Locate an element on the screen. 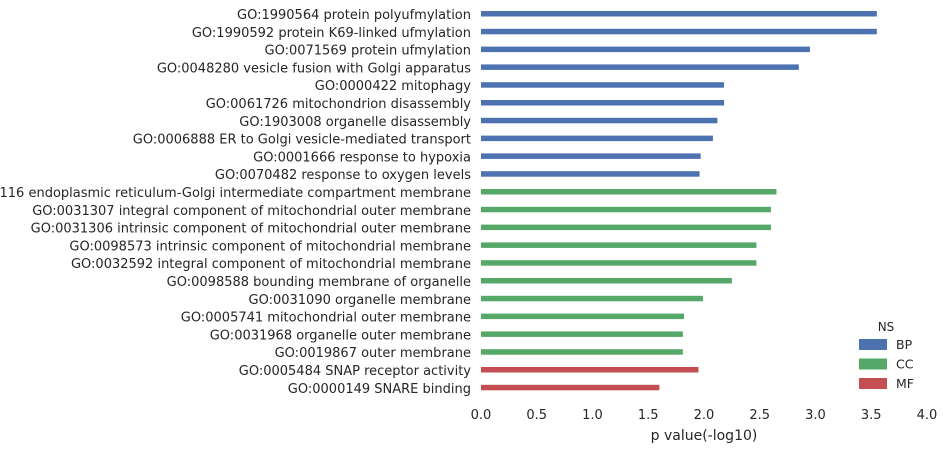 This screenshot has height=449, width=943. category-label: GO:1990564 protein polyufmylation is located at coordinates (354, 15).